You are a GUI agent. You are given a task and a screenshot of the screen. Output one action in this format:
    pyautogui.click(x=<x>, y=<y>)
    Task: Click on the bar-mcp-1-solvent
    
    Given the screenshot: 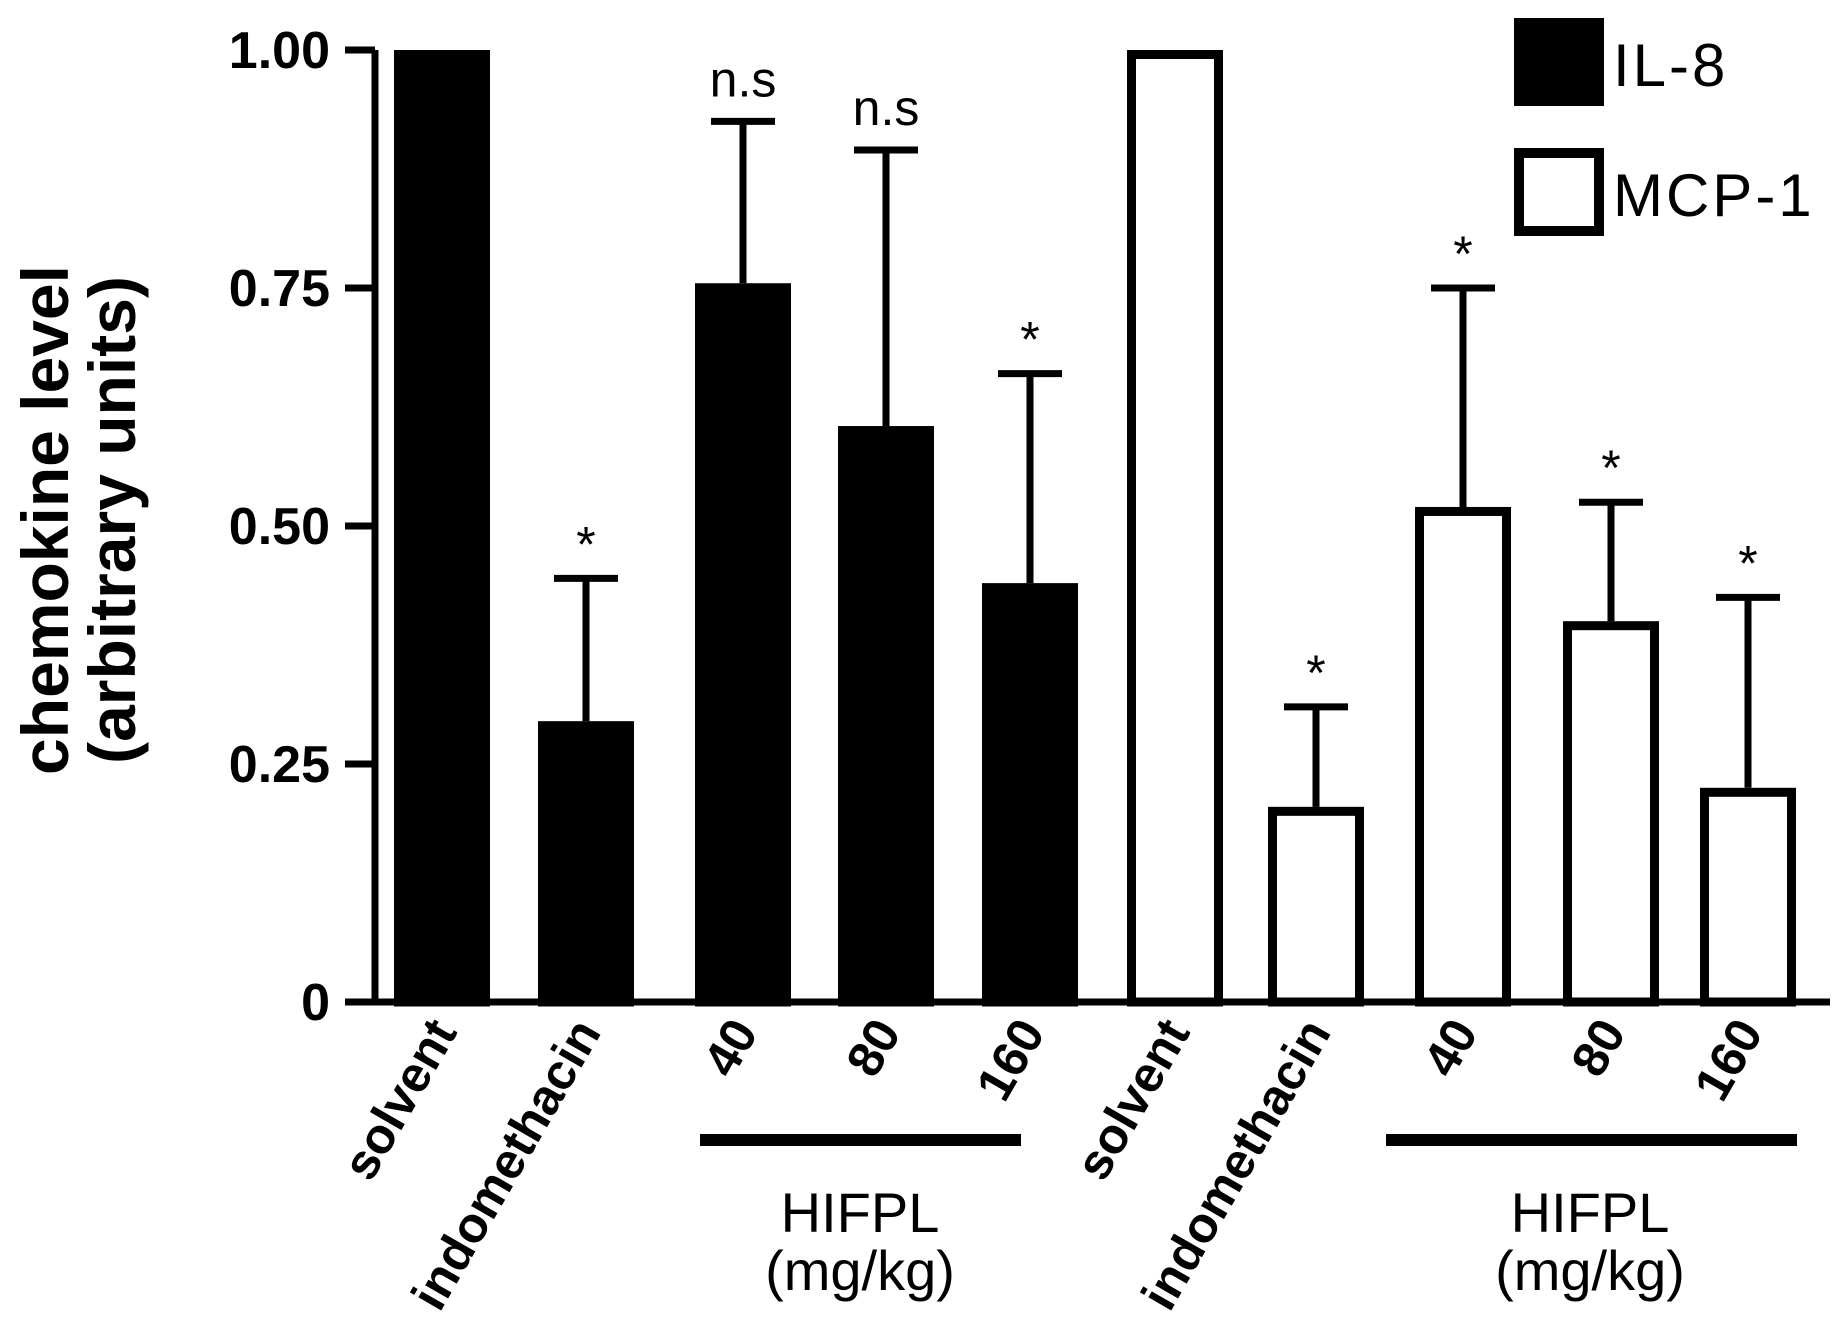 What is the action you would take?
    pyautogui.click(x=1175, y=528)
    